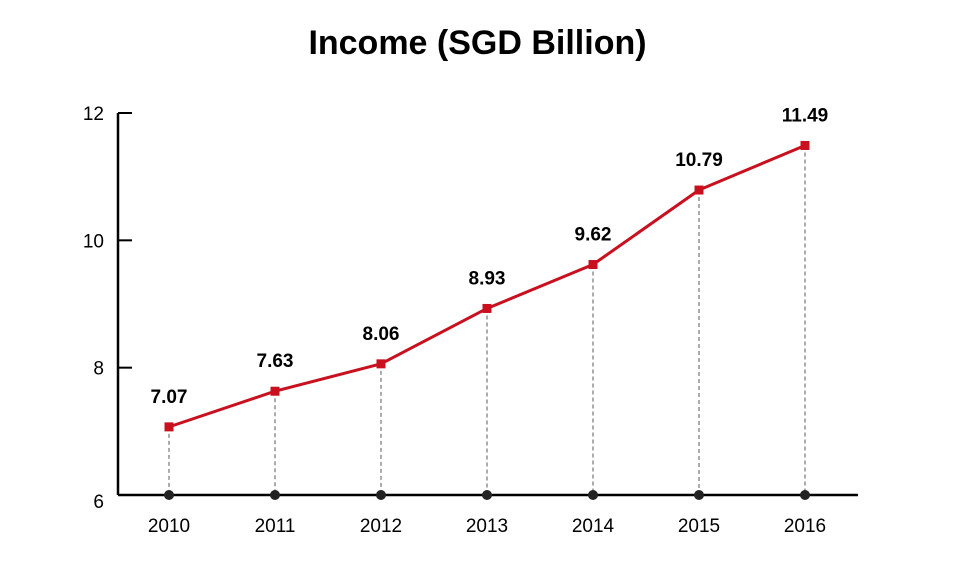  Describe the element at coordinates (169, 397) in the screenshot. I see `data-label: 7.07` at that location.